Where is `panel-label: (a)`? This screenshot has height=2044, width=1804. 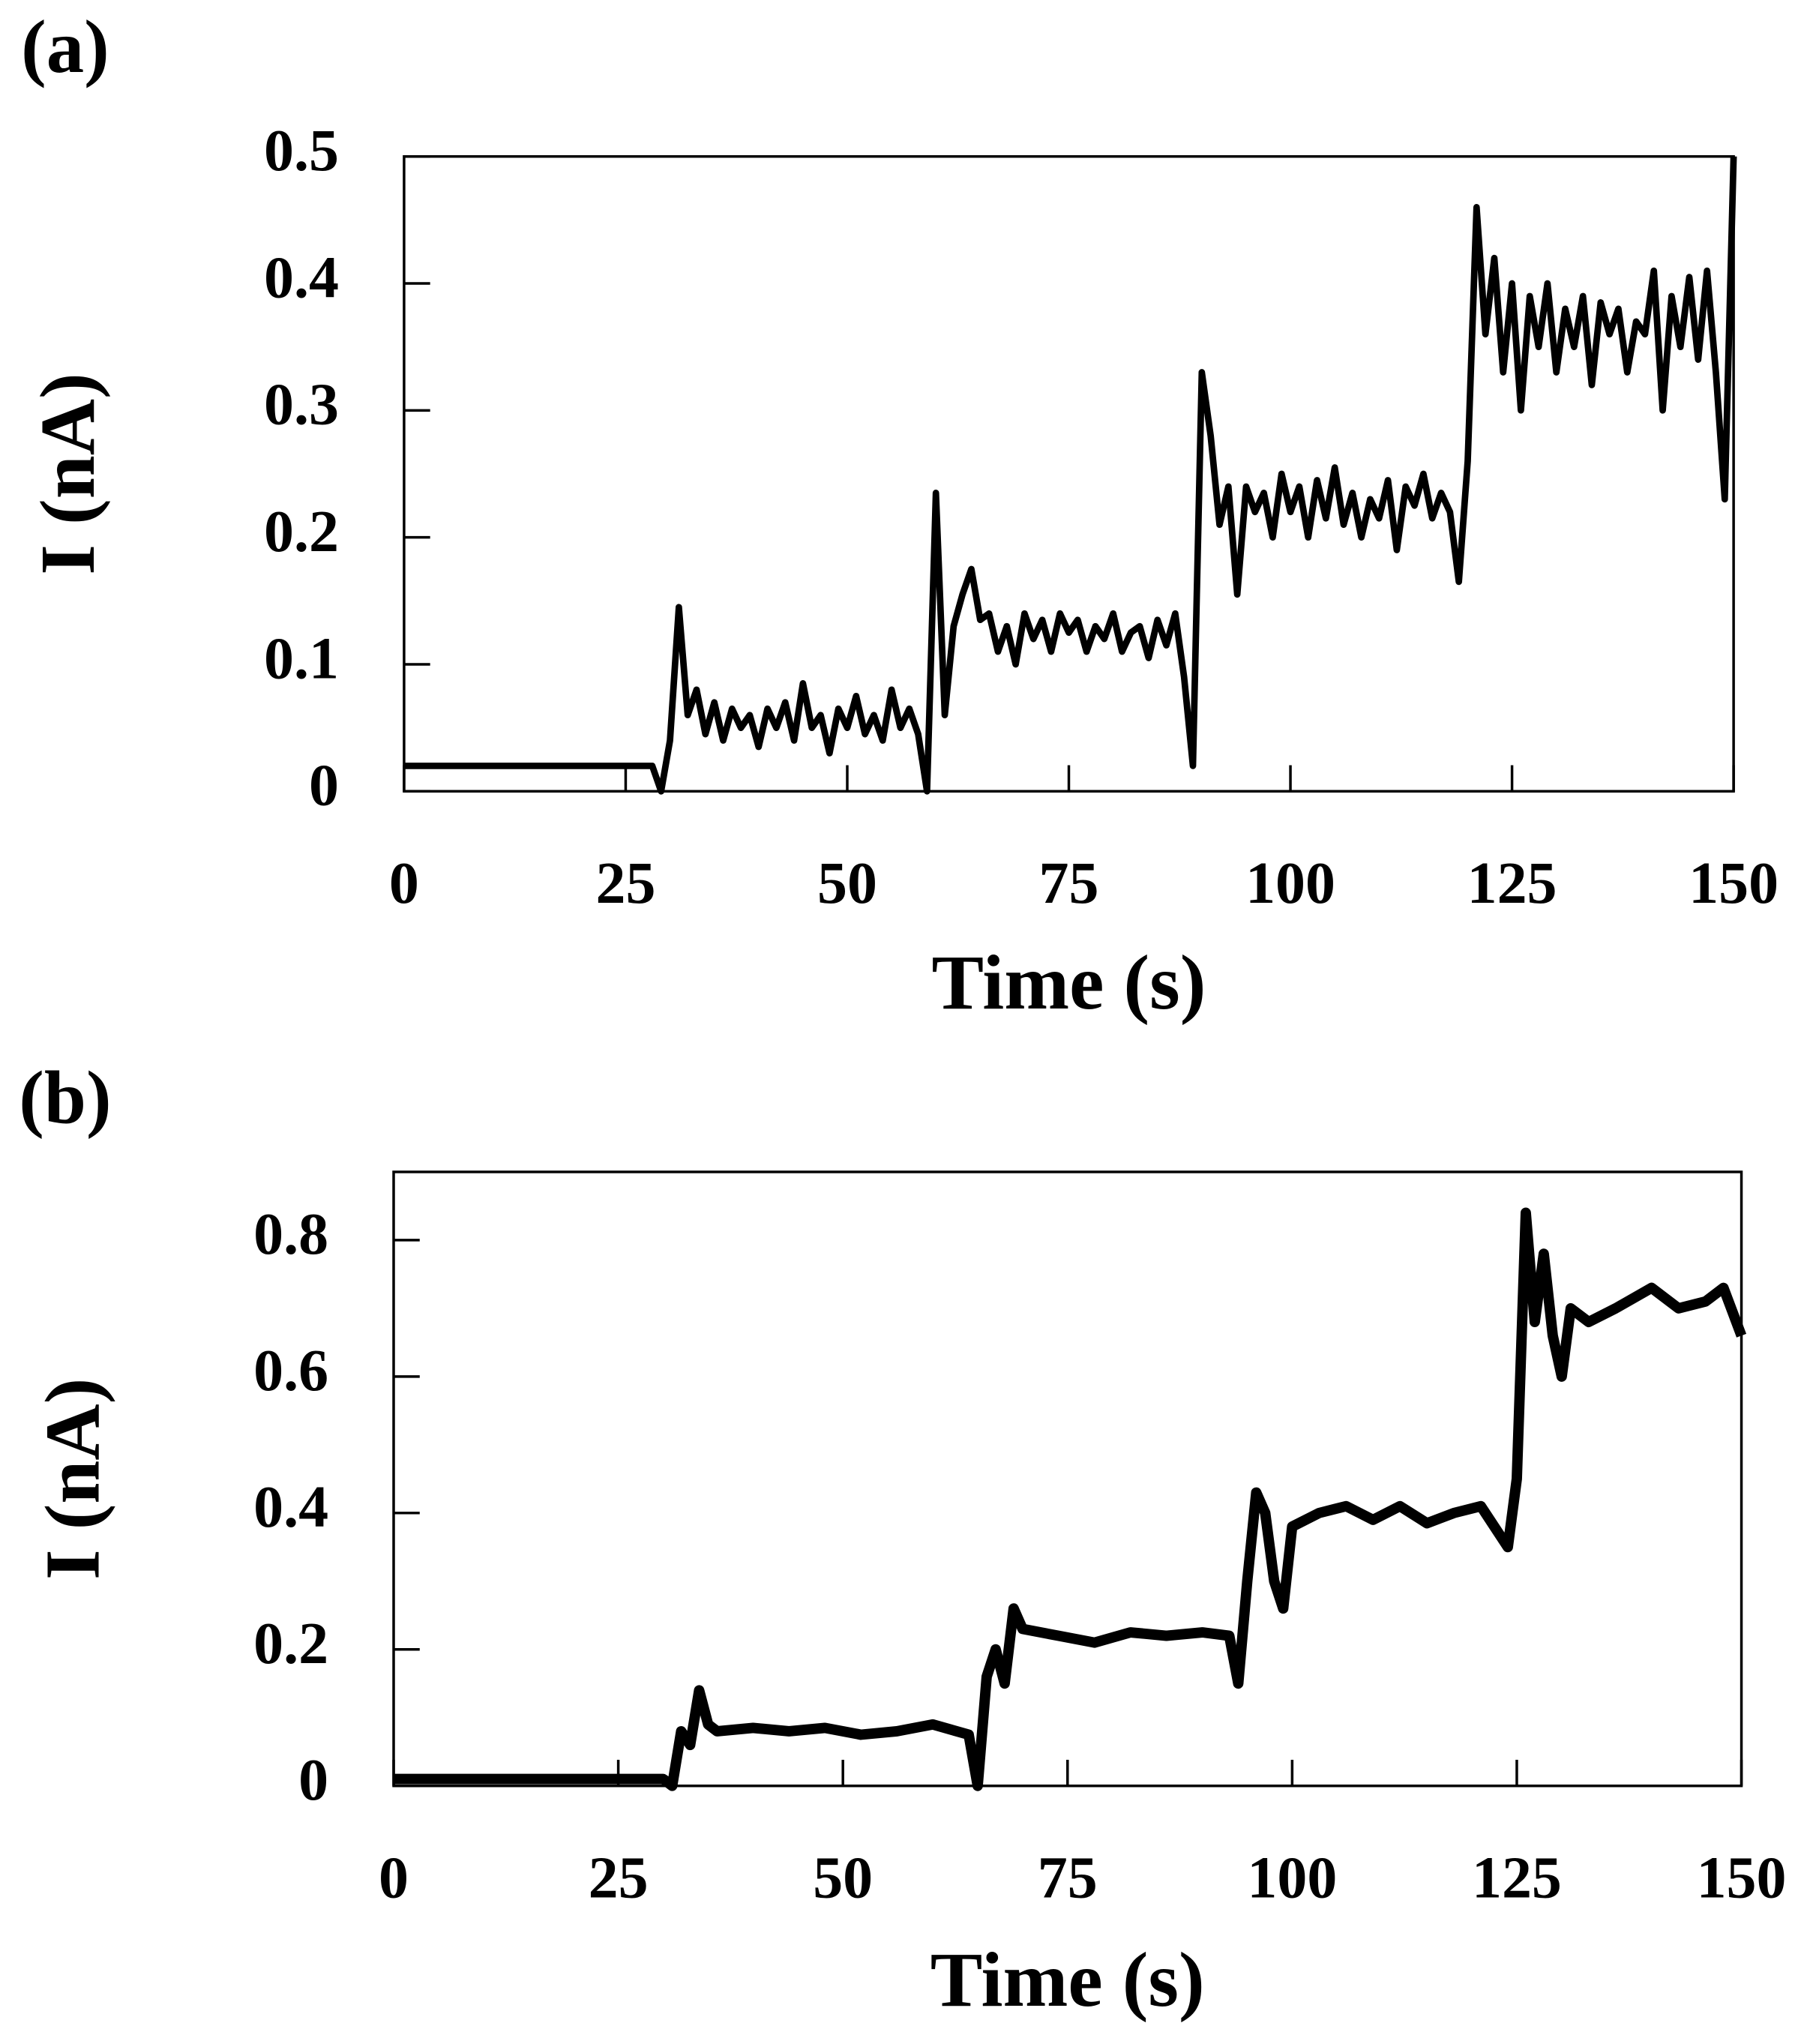
panel-label: (a) is located at coordinates (65, 46).